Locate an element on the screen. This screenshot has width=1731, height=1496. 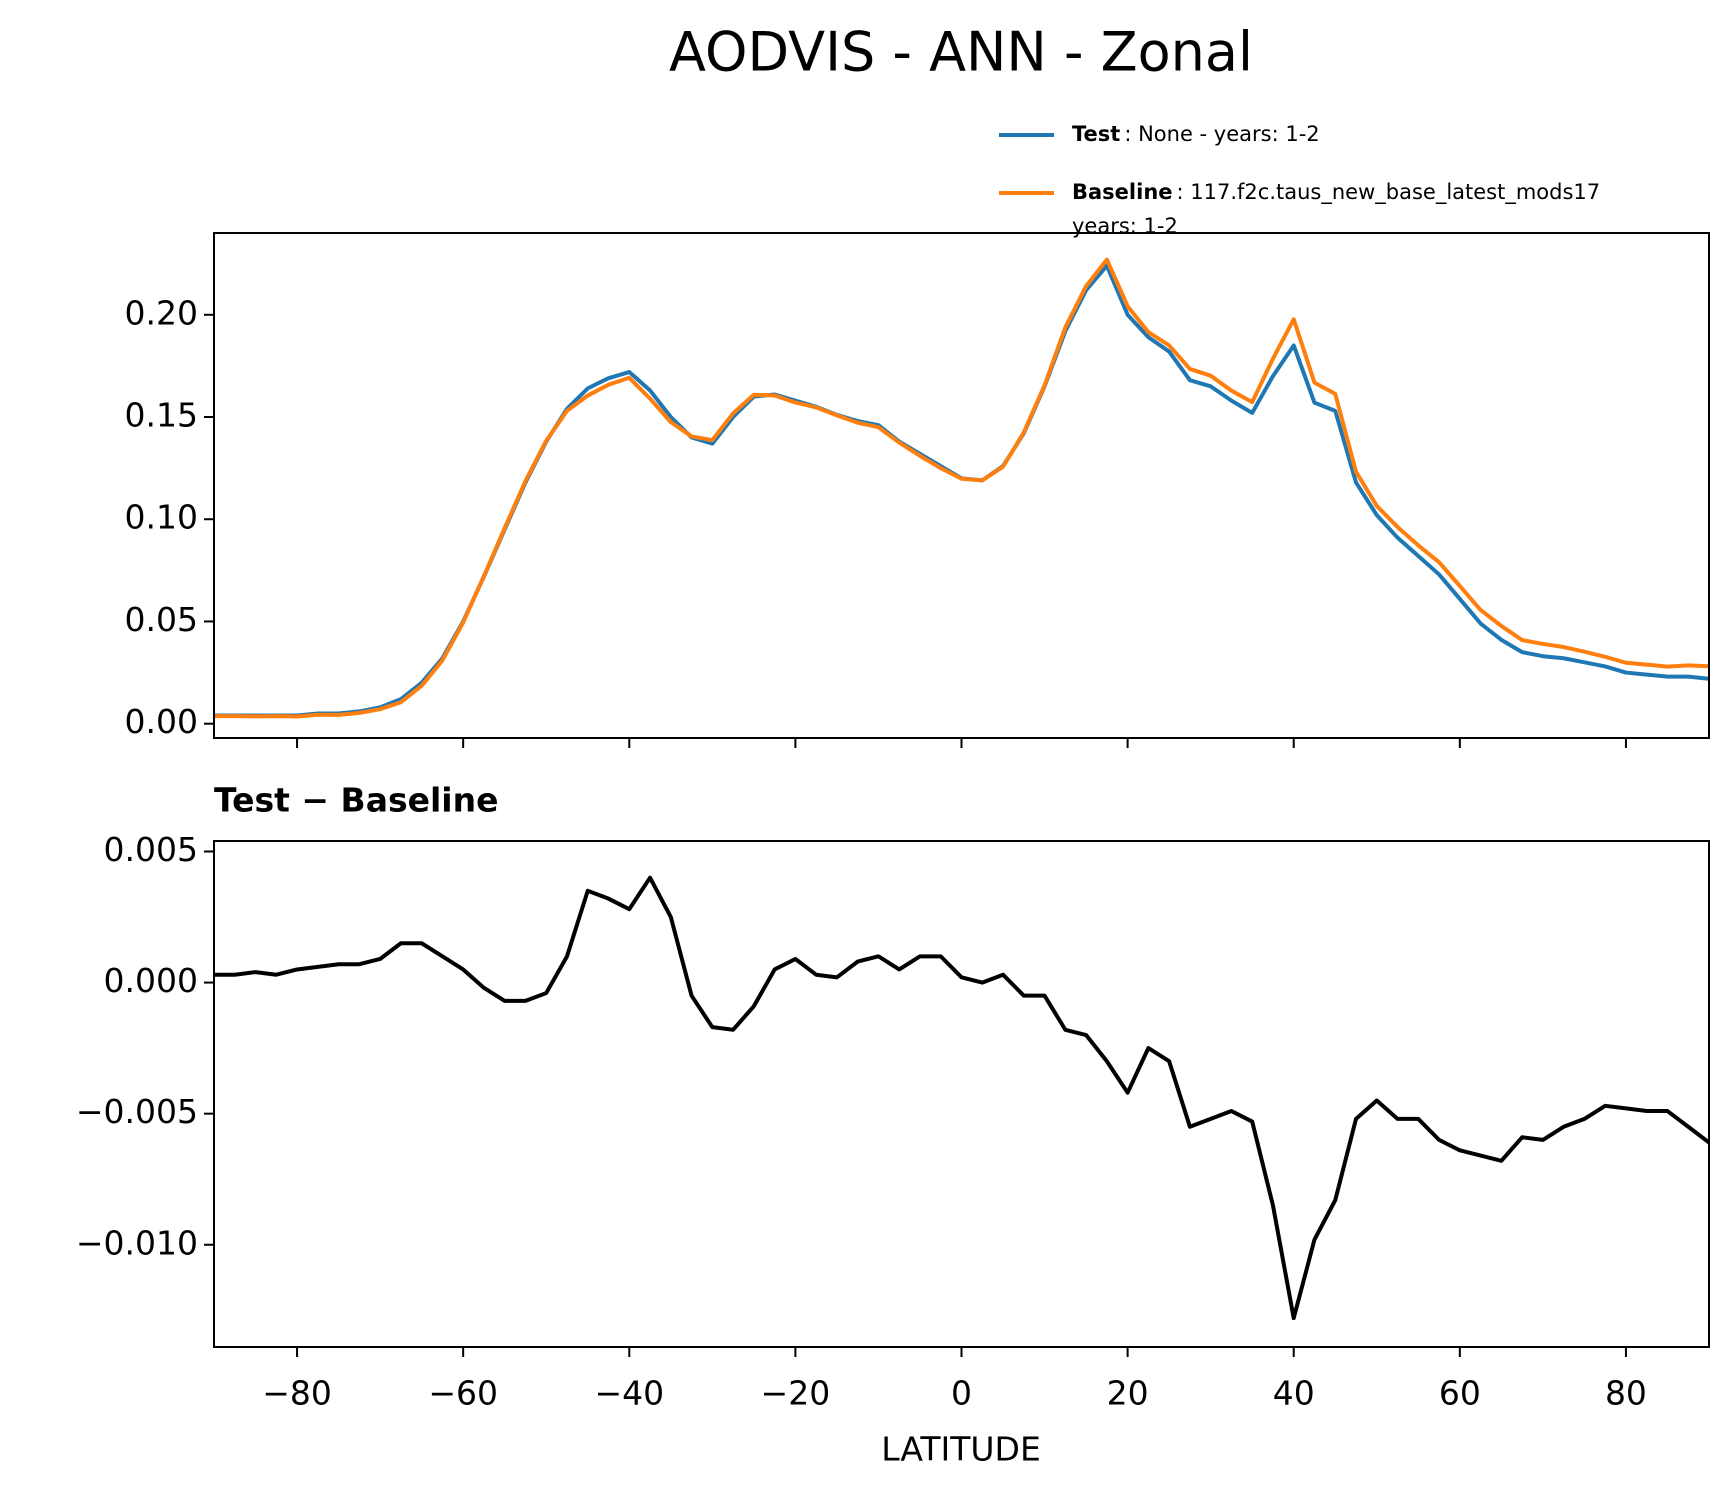
x-tick-label: 20 is located at coordinates (1128, 1393).